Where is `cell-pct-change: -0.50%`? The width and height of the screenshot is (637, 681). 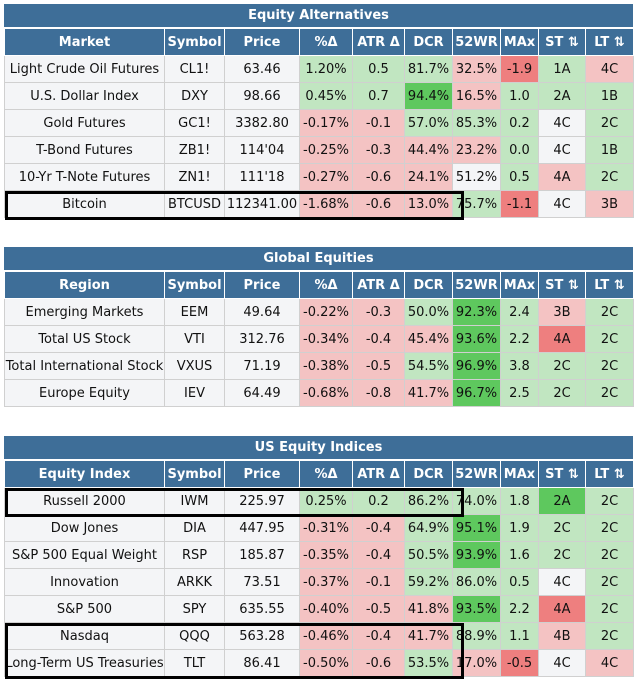 cell-pct-change: -0.50% is located at coordinates (326, 663).